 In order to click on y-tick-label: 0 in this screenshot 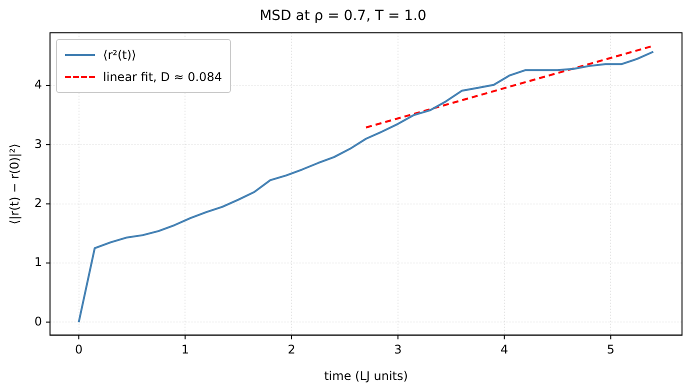, I will do `click(38, 321)`.